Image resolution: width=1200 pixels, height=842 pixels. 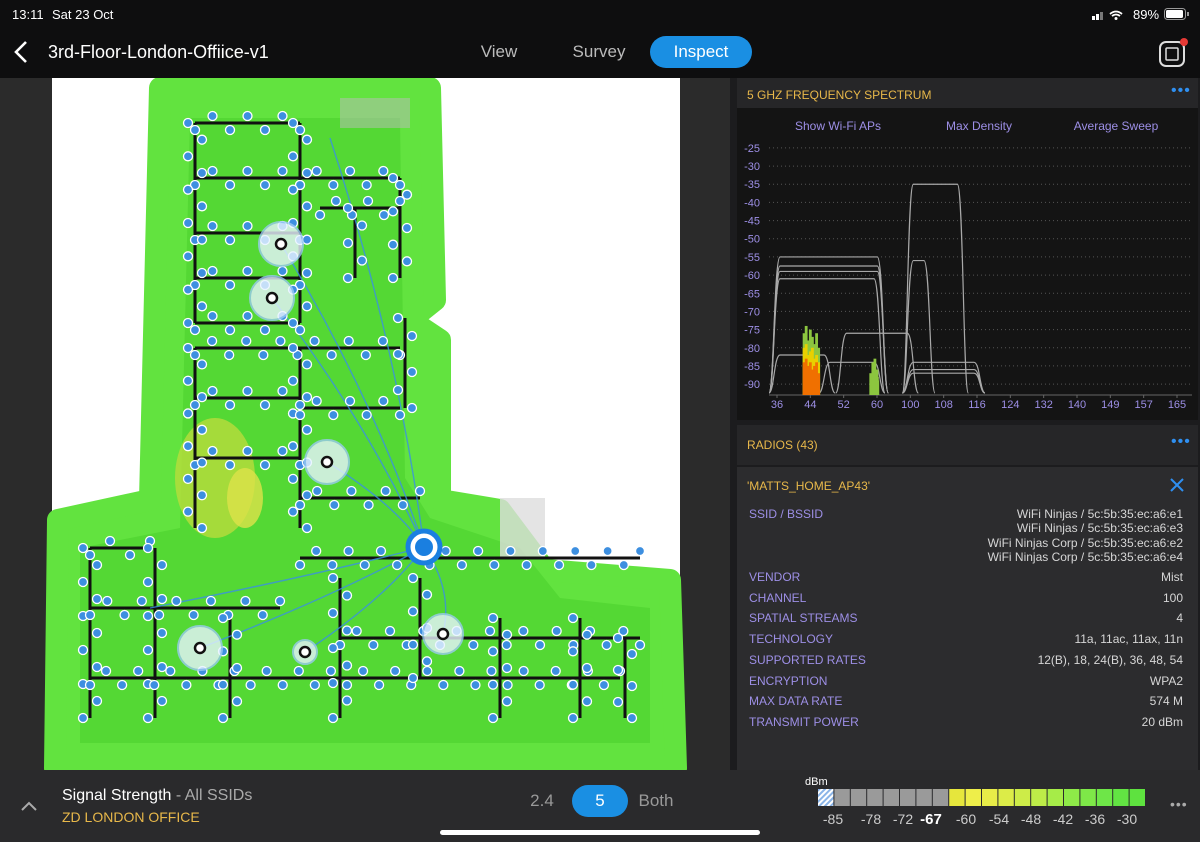 What do you see at coordinates (844, 405) in the screenshot?
I see `x-tick-label: 52` at bounding box center [844, 405].